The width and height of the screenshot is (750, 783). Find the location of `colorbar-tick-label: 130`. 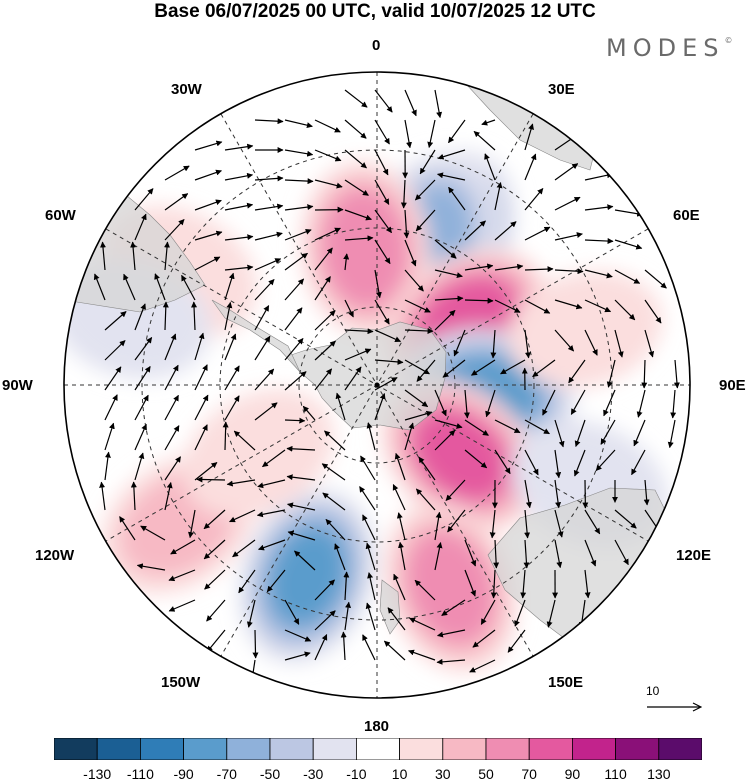

colorbar-tick-label: 130 is located at coordinates (659, 774).